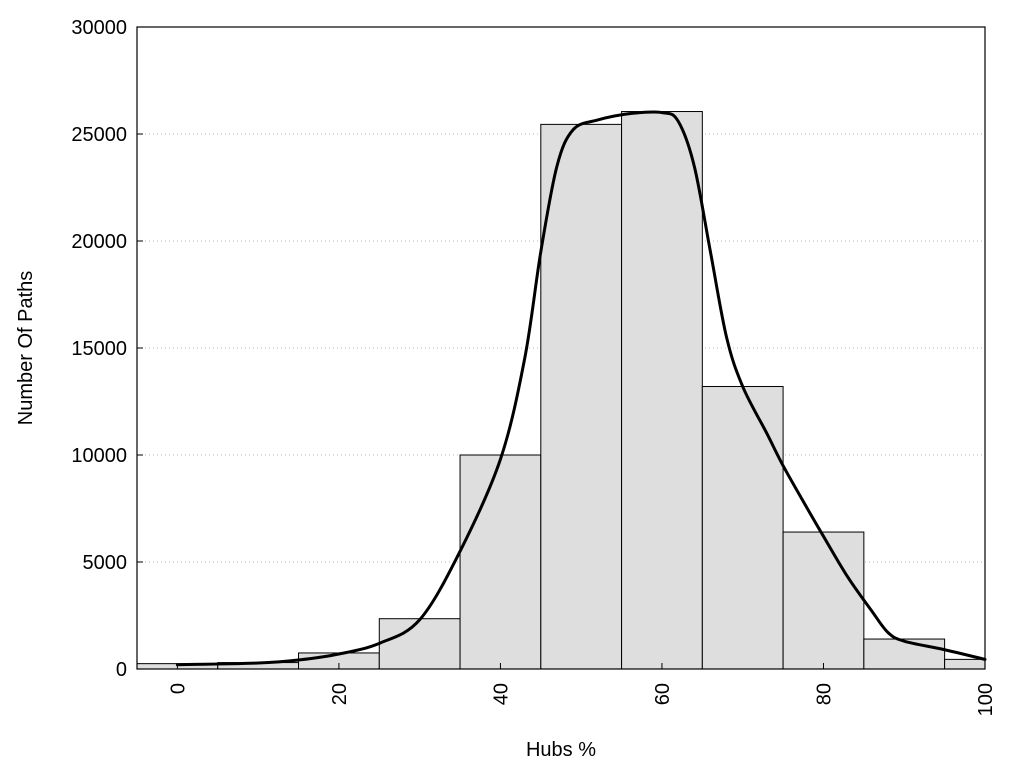 Image resolution: width=1024 pixels, height=768 pixels. What do you see at coordinates (178, 688) in the screenshot?
I see `x-tick-label-0: 0` at bounding box center [178, 688].